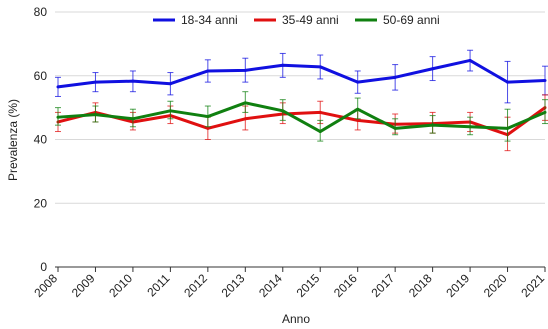  Describe the element at coordinates (433, 125) in the screenshot. I see `data-point-3-2018` at that location.